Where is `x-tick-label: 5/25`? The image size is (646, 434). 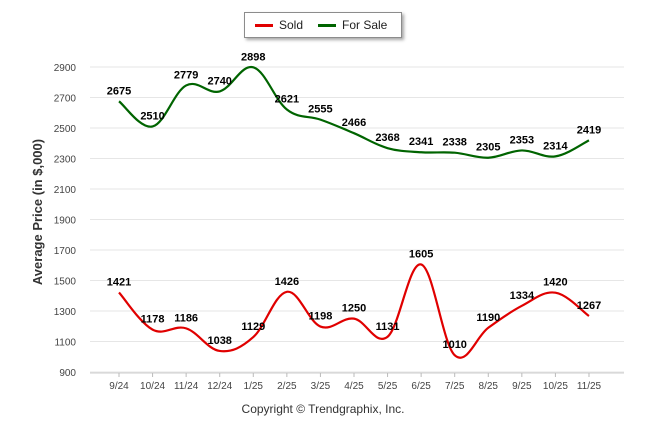 x-tick-label: 5/25 is located at coordinates (388, 386).